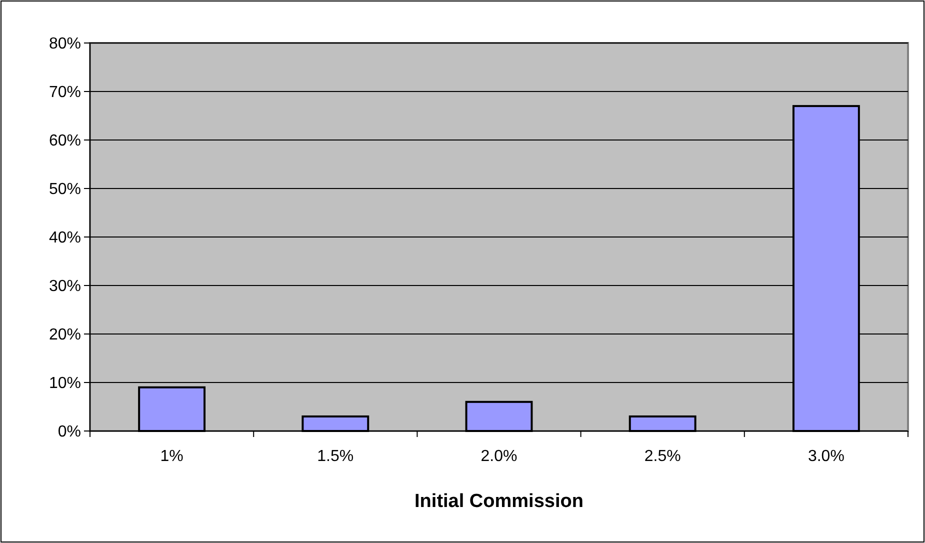 The image size is (925, 543). I want to click on x-tick-label: 2.5%, so click(662, 456).